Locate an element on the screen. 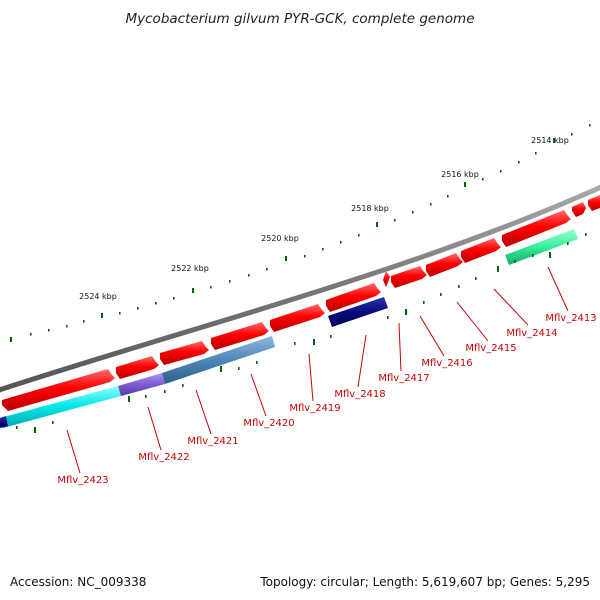 The width and height of the screenshot is (600, 600). gene-label: Mflv_2415 is located at coordinates (490, 348).